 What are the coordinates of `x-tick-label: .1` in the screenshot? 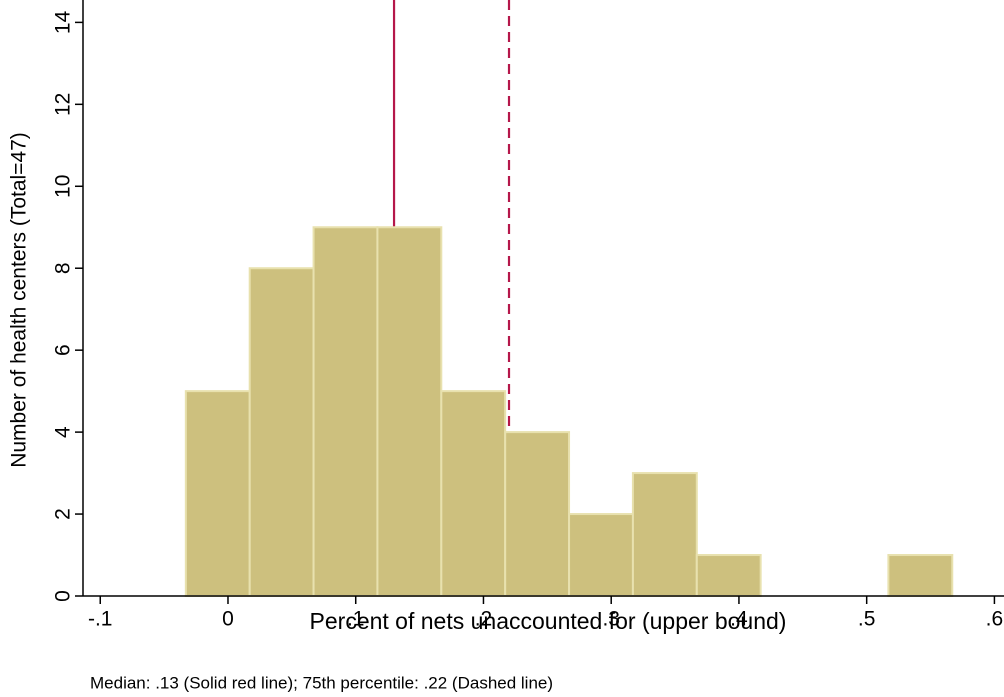 It's located at (356, 619).